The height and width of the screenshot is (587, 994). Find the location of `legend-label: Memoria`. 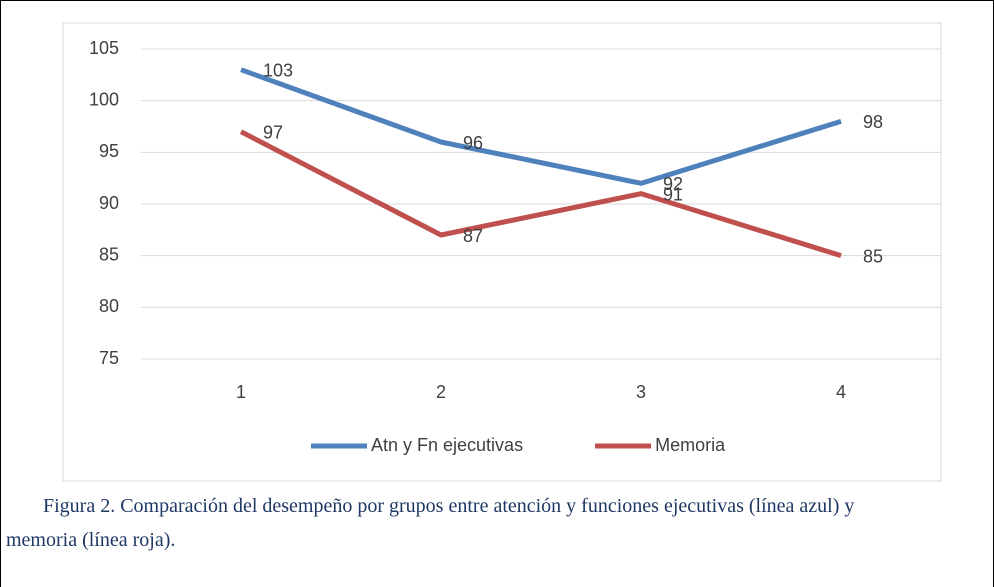

legend-label: Memoria is located at coordinates (690, 445).